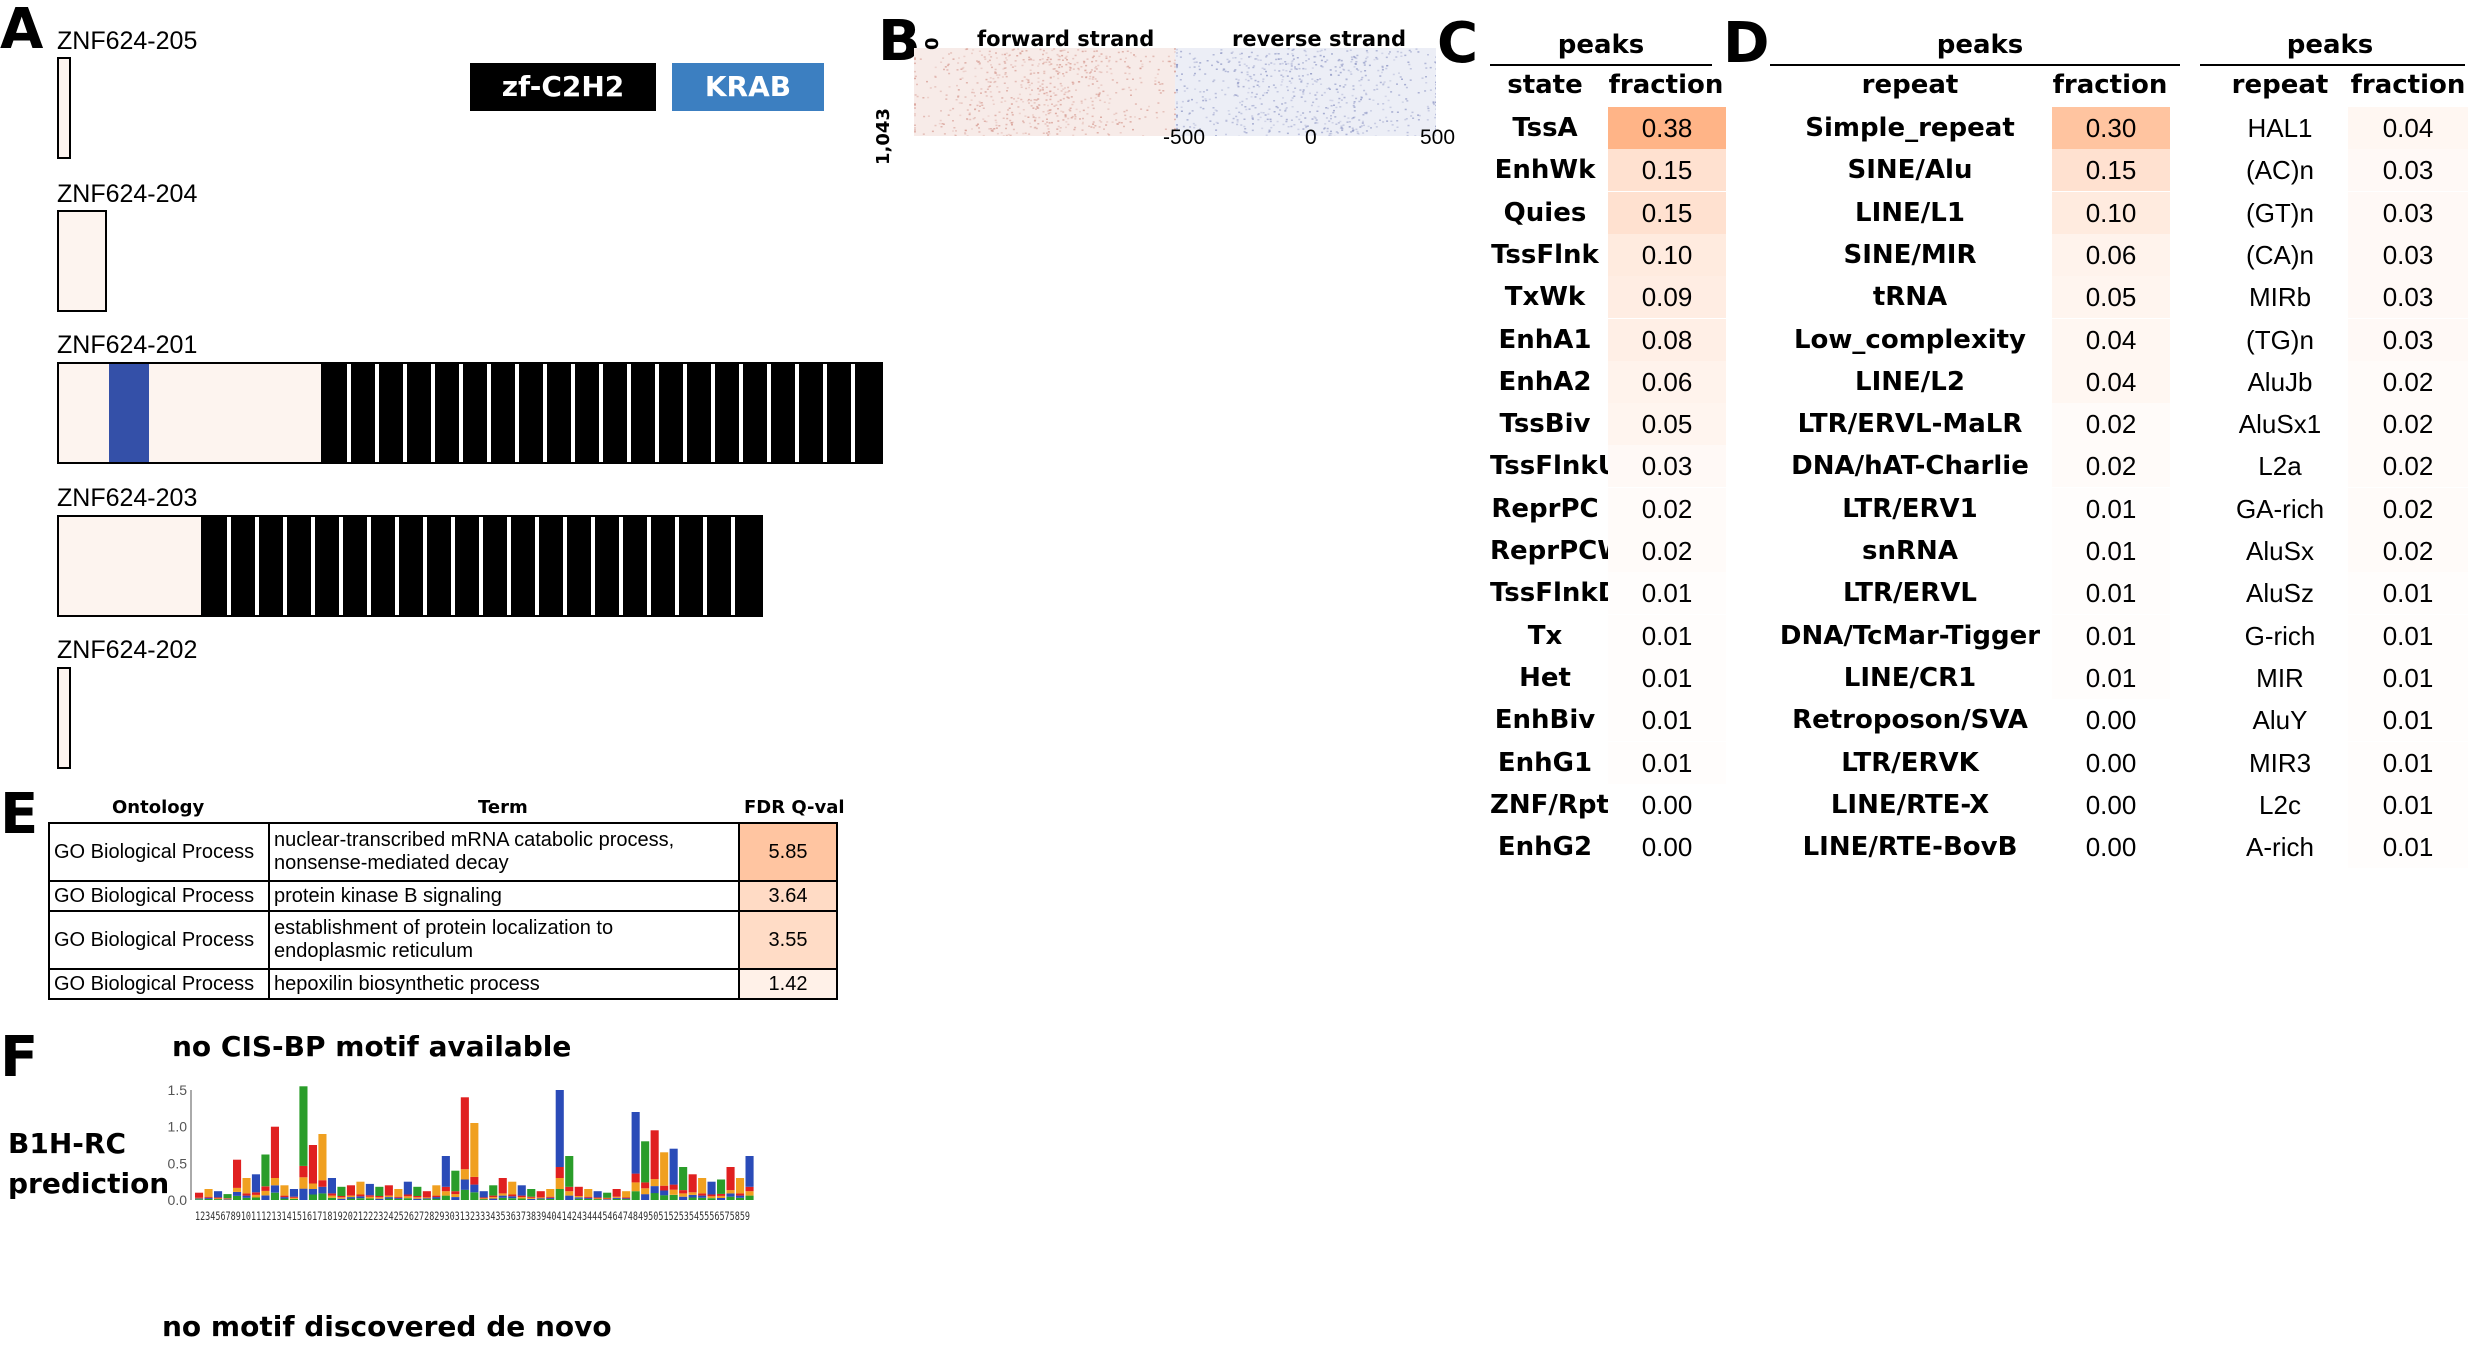 The height and width of the screenshot is (1350, 2473). Describe the element at coordinates (2280, 593) in the screenshot. I see `repeat-name-label: AluSz` at that location.